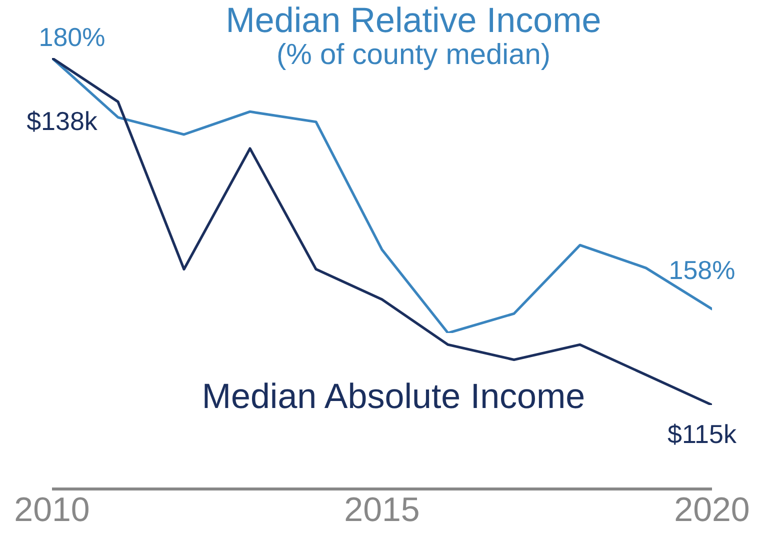  Describe the element at coordinates (72, 37) in the screenshot. I see `data-label: 180%` at that location.